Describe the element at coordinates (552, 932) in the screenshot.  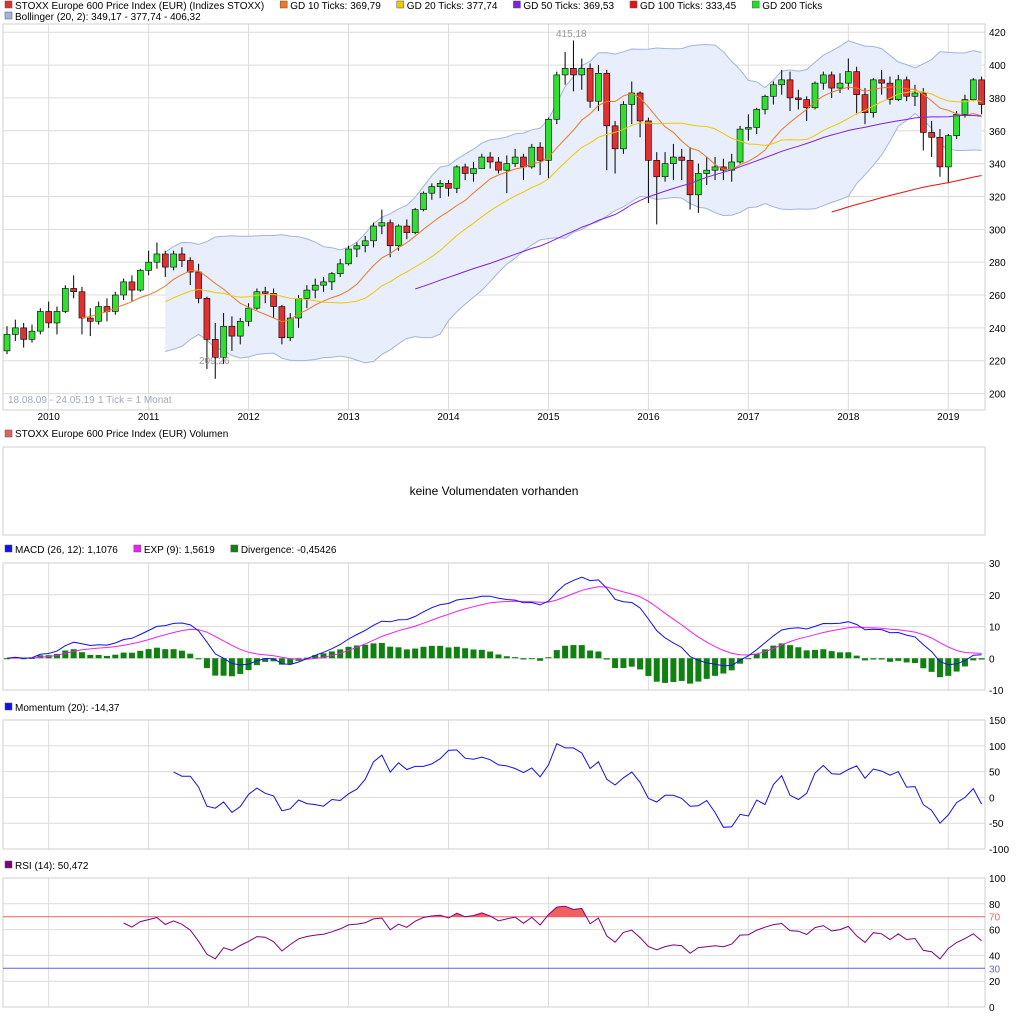
I see `rsi-line` at that location.